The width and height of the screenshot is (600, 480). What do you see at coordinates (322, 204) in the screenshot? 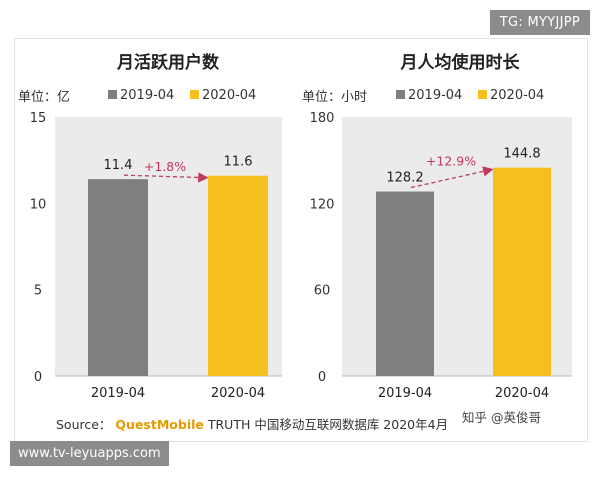
I see `y-tick-label: 120` at bounding box center [322, 204].